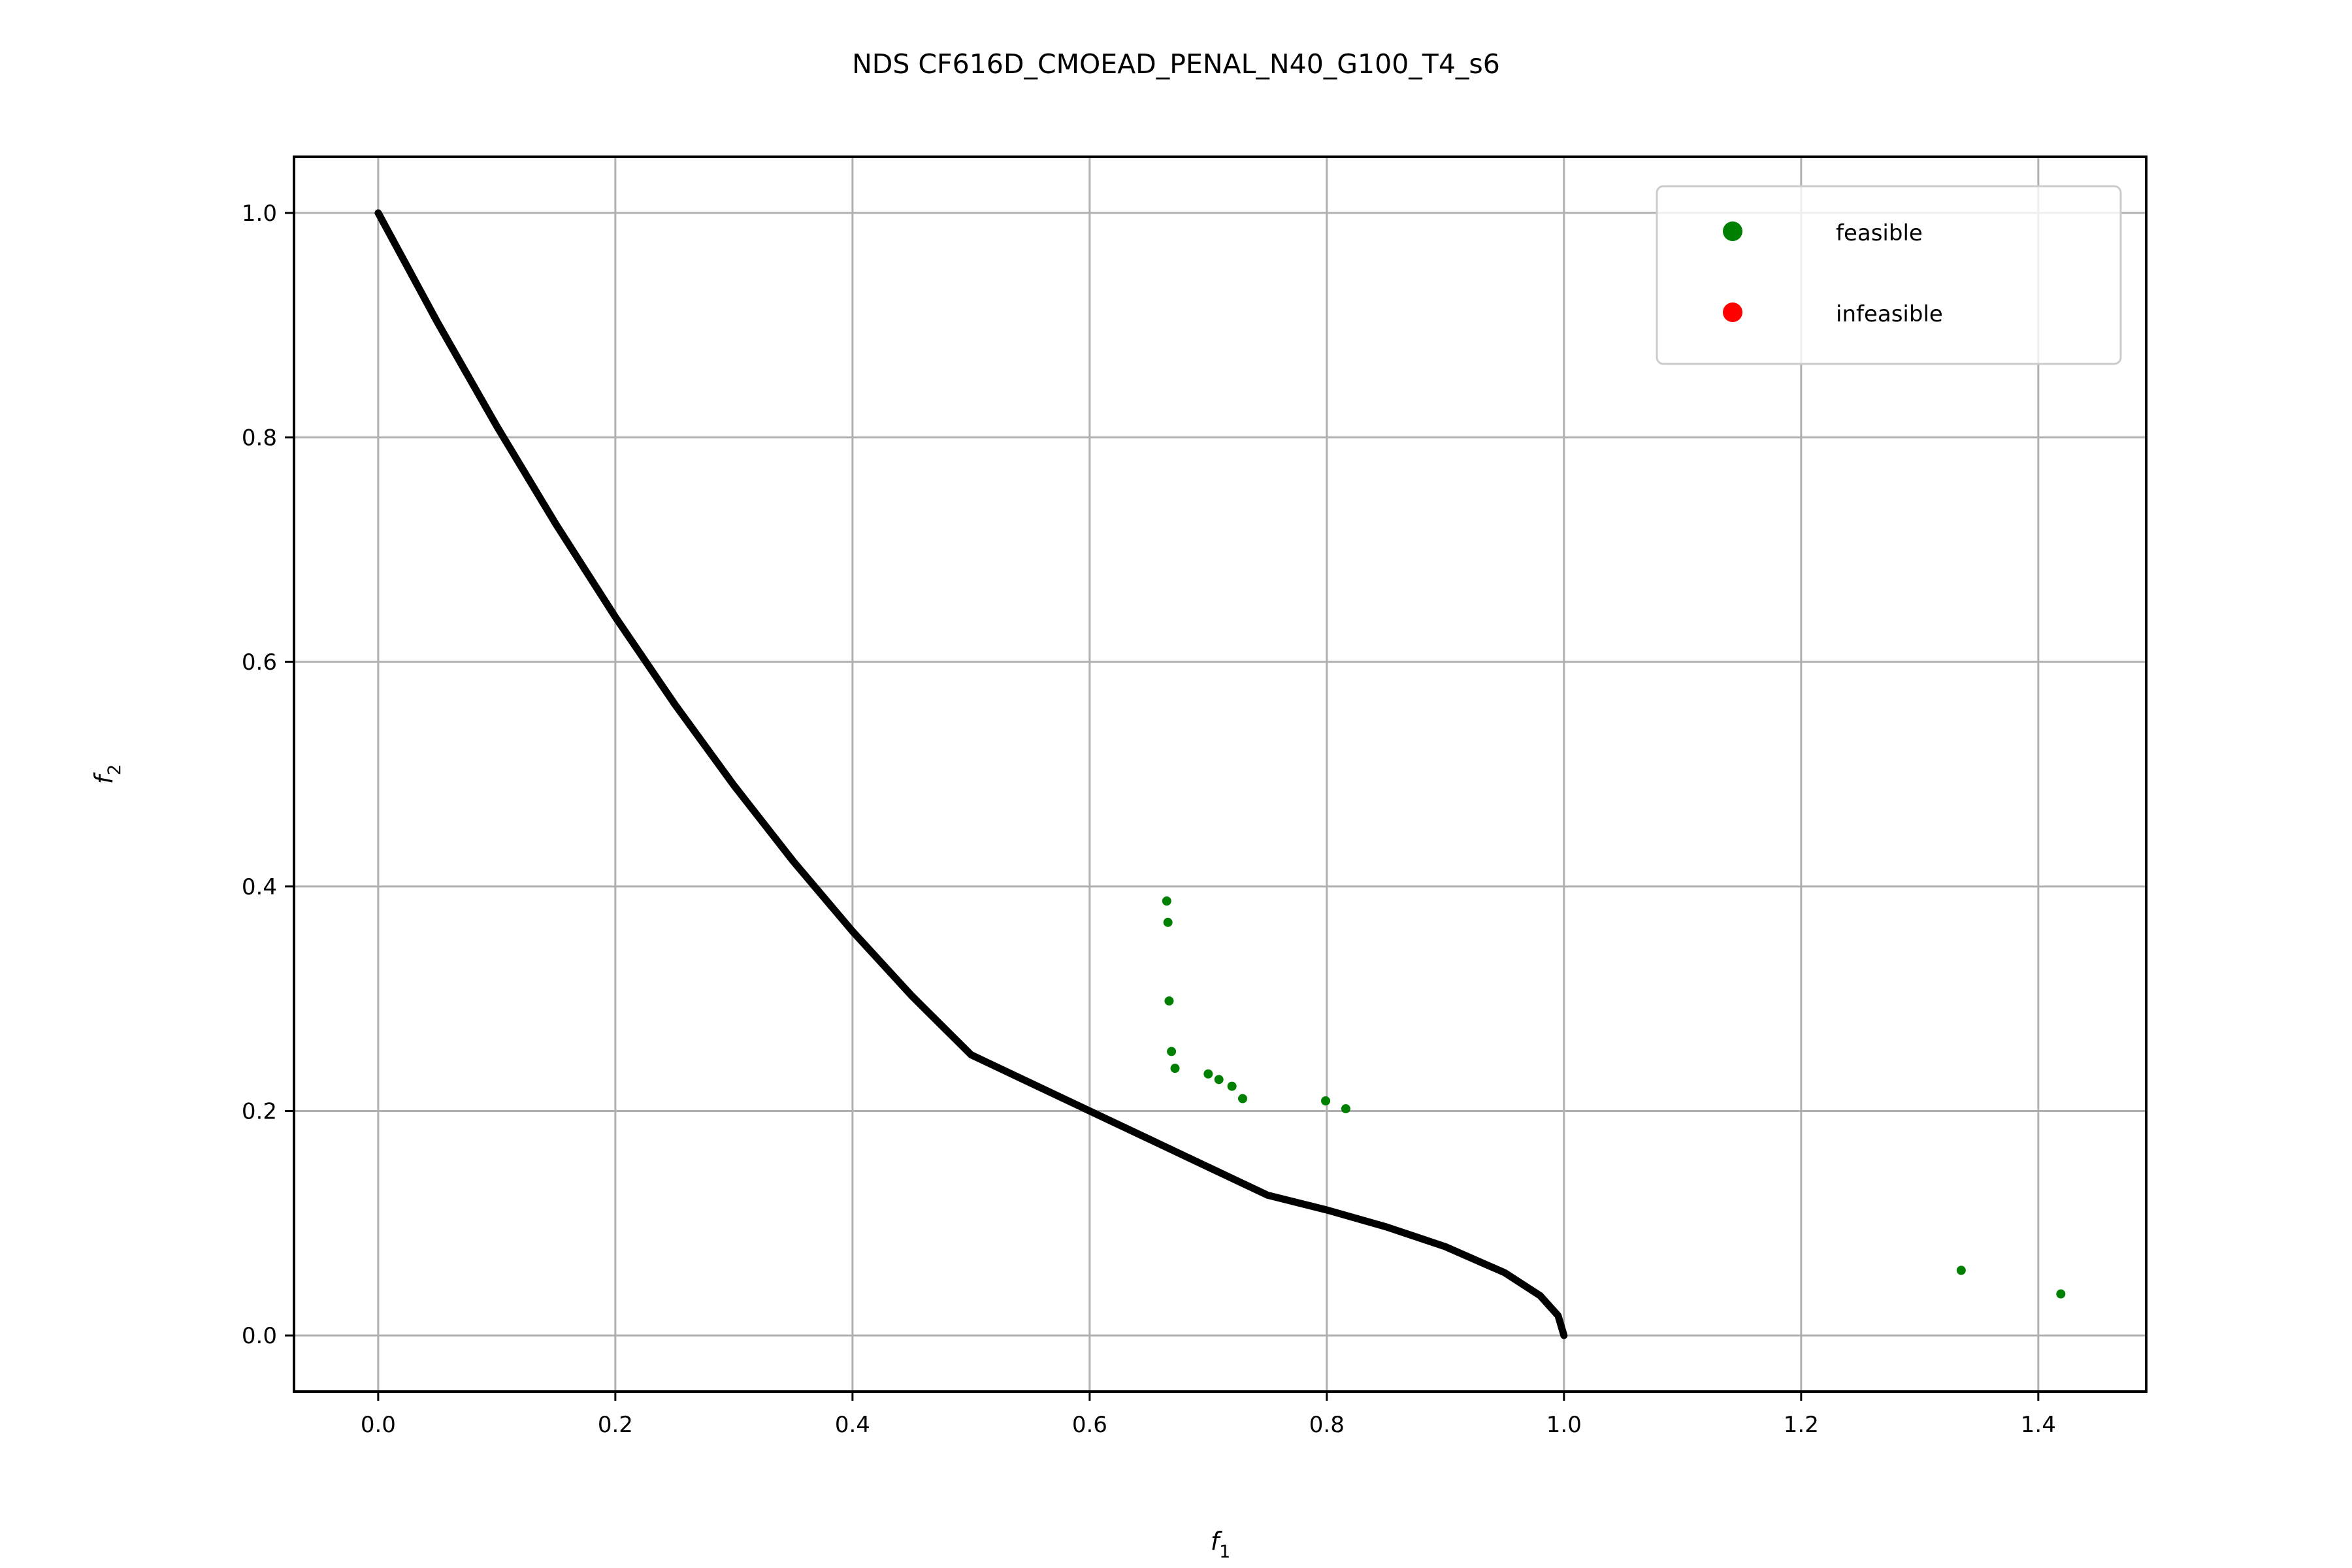 This screenshot has height=1568, width=2352. I want to click on legend-marker-feasible, so click(1732, 231).